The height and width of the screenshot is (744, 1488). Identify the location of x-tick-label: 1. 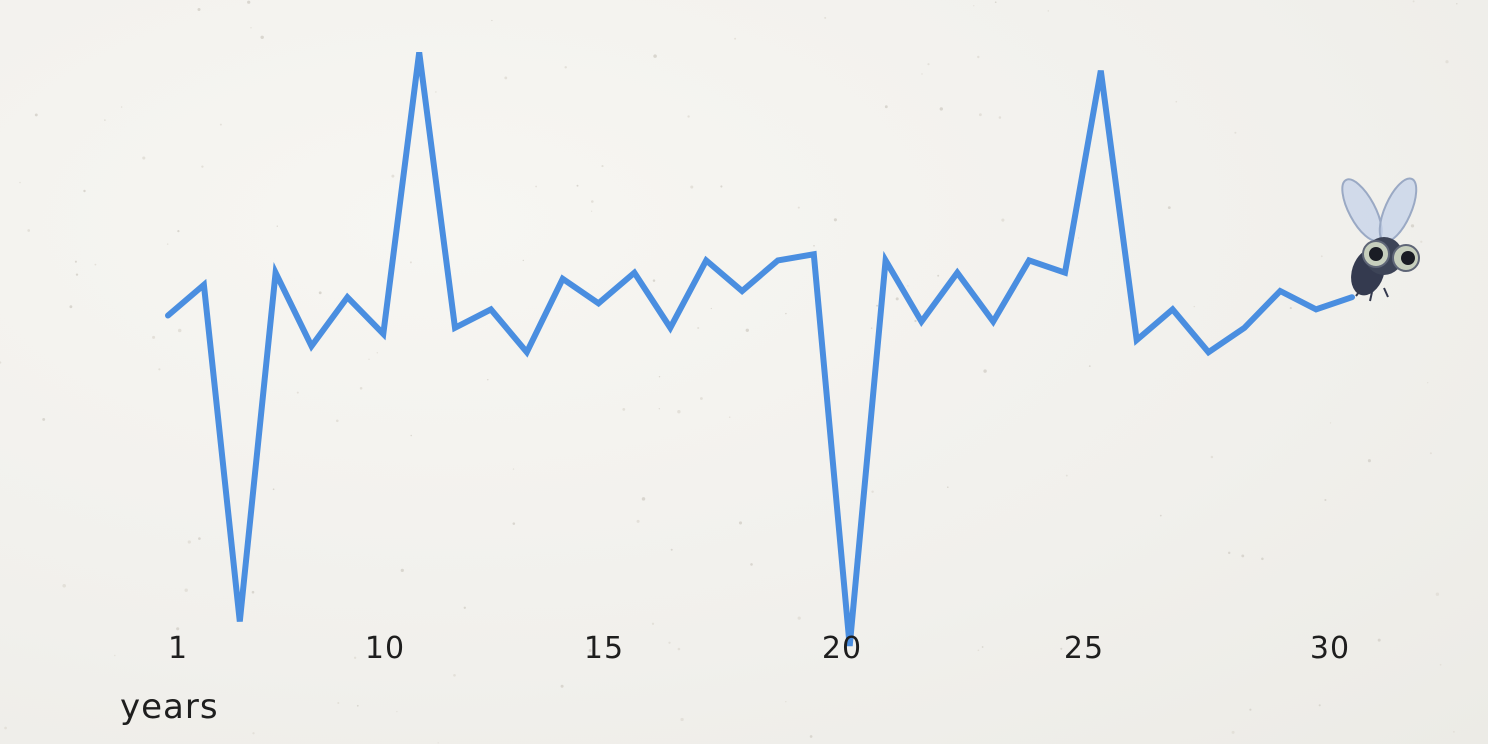
(178, 648).